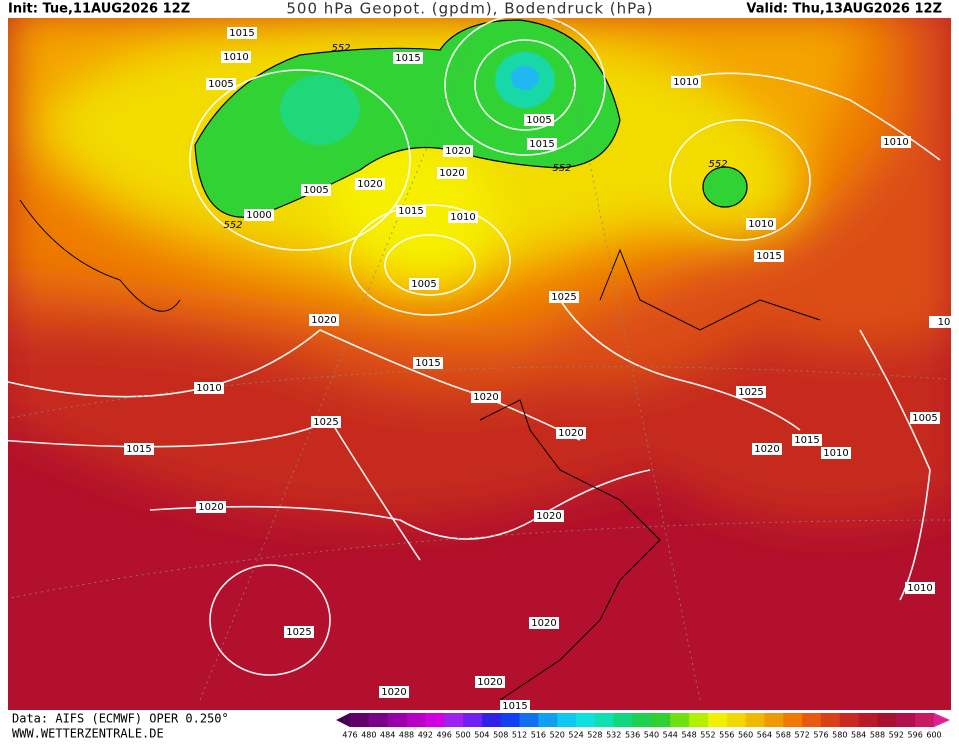 This screenshot has height=745, width=959. Describe the element at coordinates (349, 735) in the screenshot. I see `colorbar-label: 476` at that location.